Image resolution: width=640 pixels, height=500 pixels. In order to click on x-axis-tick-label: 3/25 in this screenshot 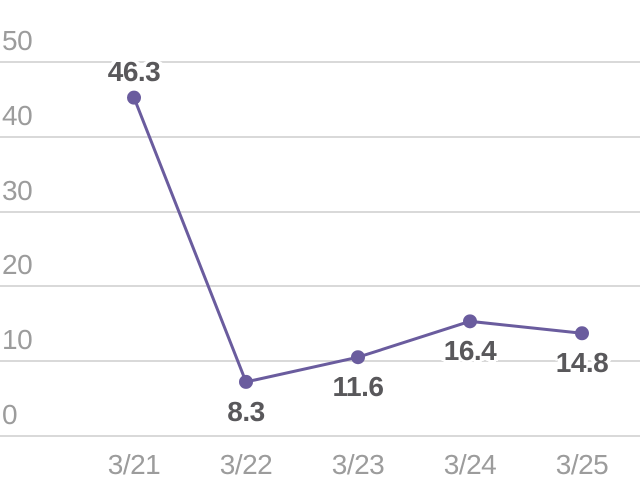, I will do `click(582, 464)`.